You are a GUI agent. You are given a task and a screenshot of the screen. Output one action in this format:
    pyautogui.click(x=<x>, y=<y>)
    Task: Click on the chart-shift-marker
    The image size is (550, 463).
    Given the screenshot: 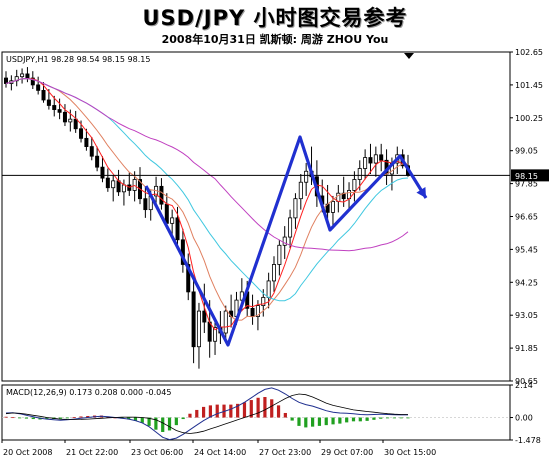 What is the action you would take?
    pyautogui.click(x=409, y=56)
    